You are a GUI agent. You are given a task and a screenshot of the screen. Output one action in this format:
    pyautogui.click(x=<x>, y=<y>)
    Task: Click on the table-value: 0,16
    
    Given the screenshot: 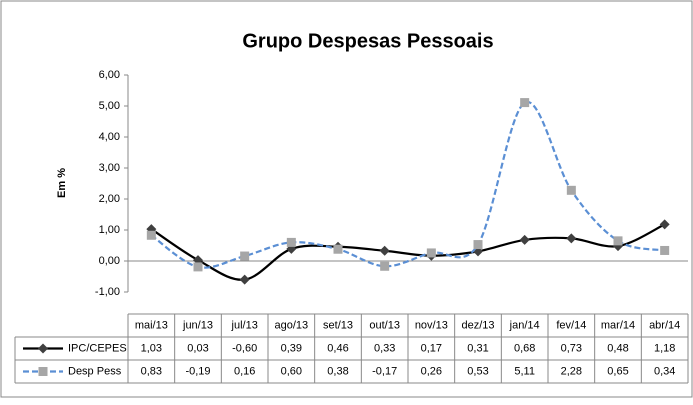 What is the action you would take?
    pyautogui.click(x=244, y=371)
    